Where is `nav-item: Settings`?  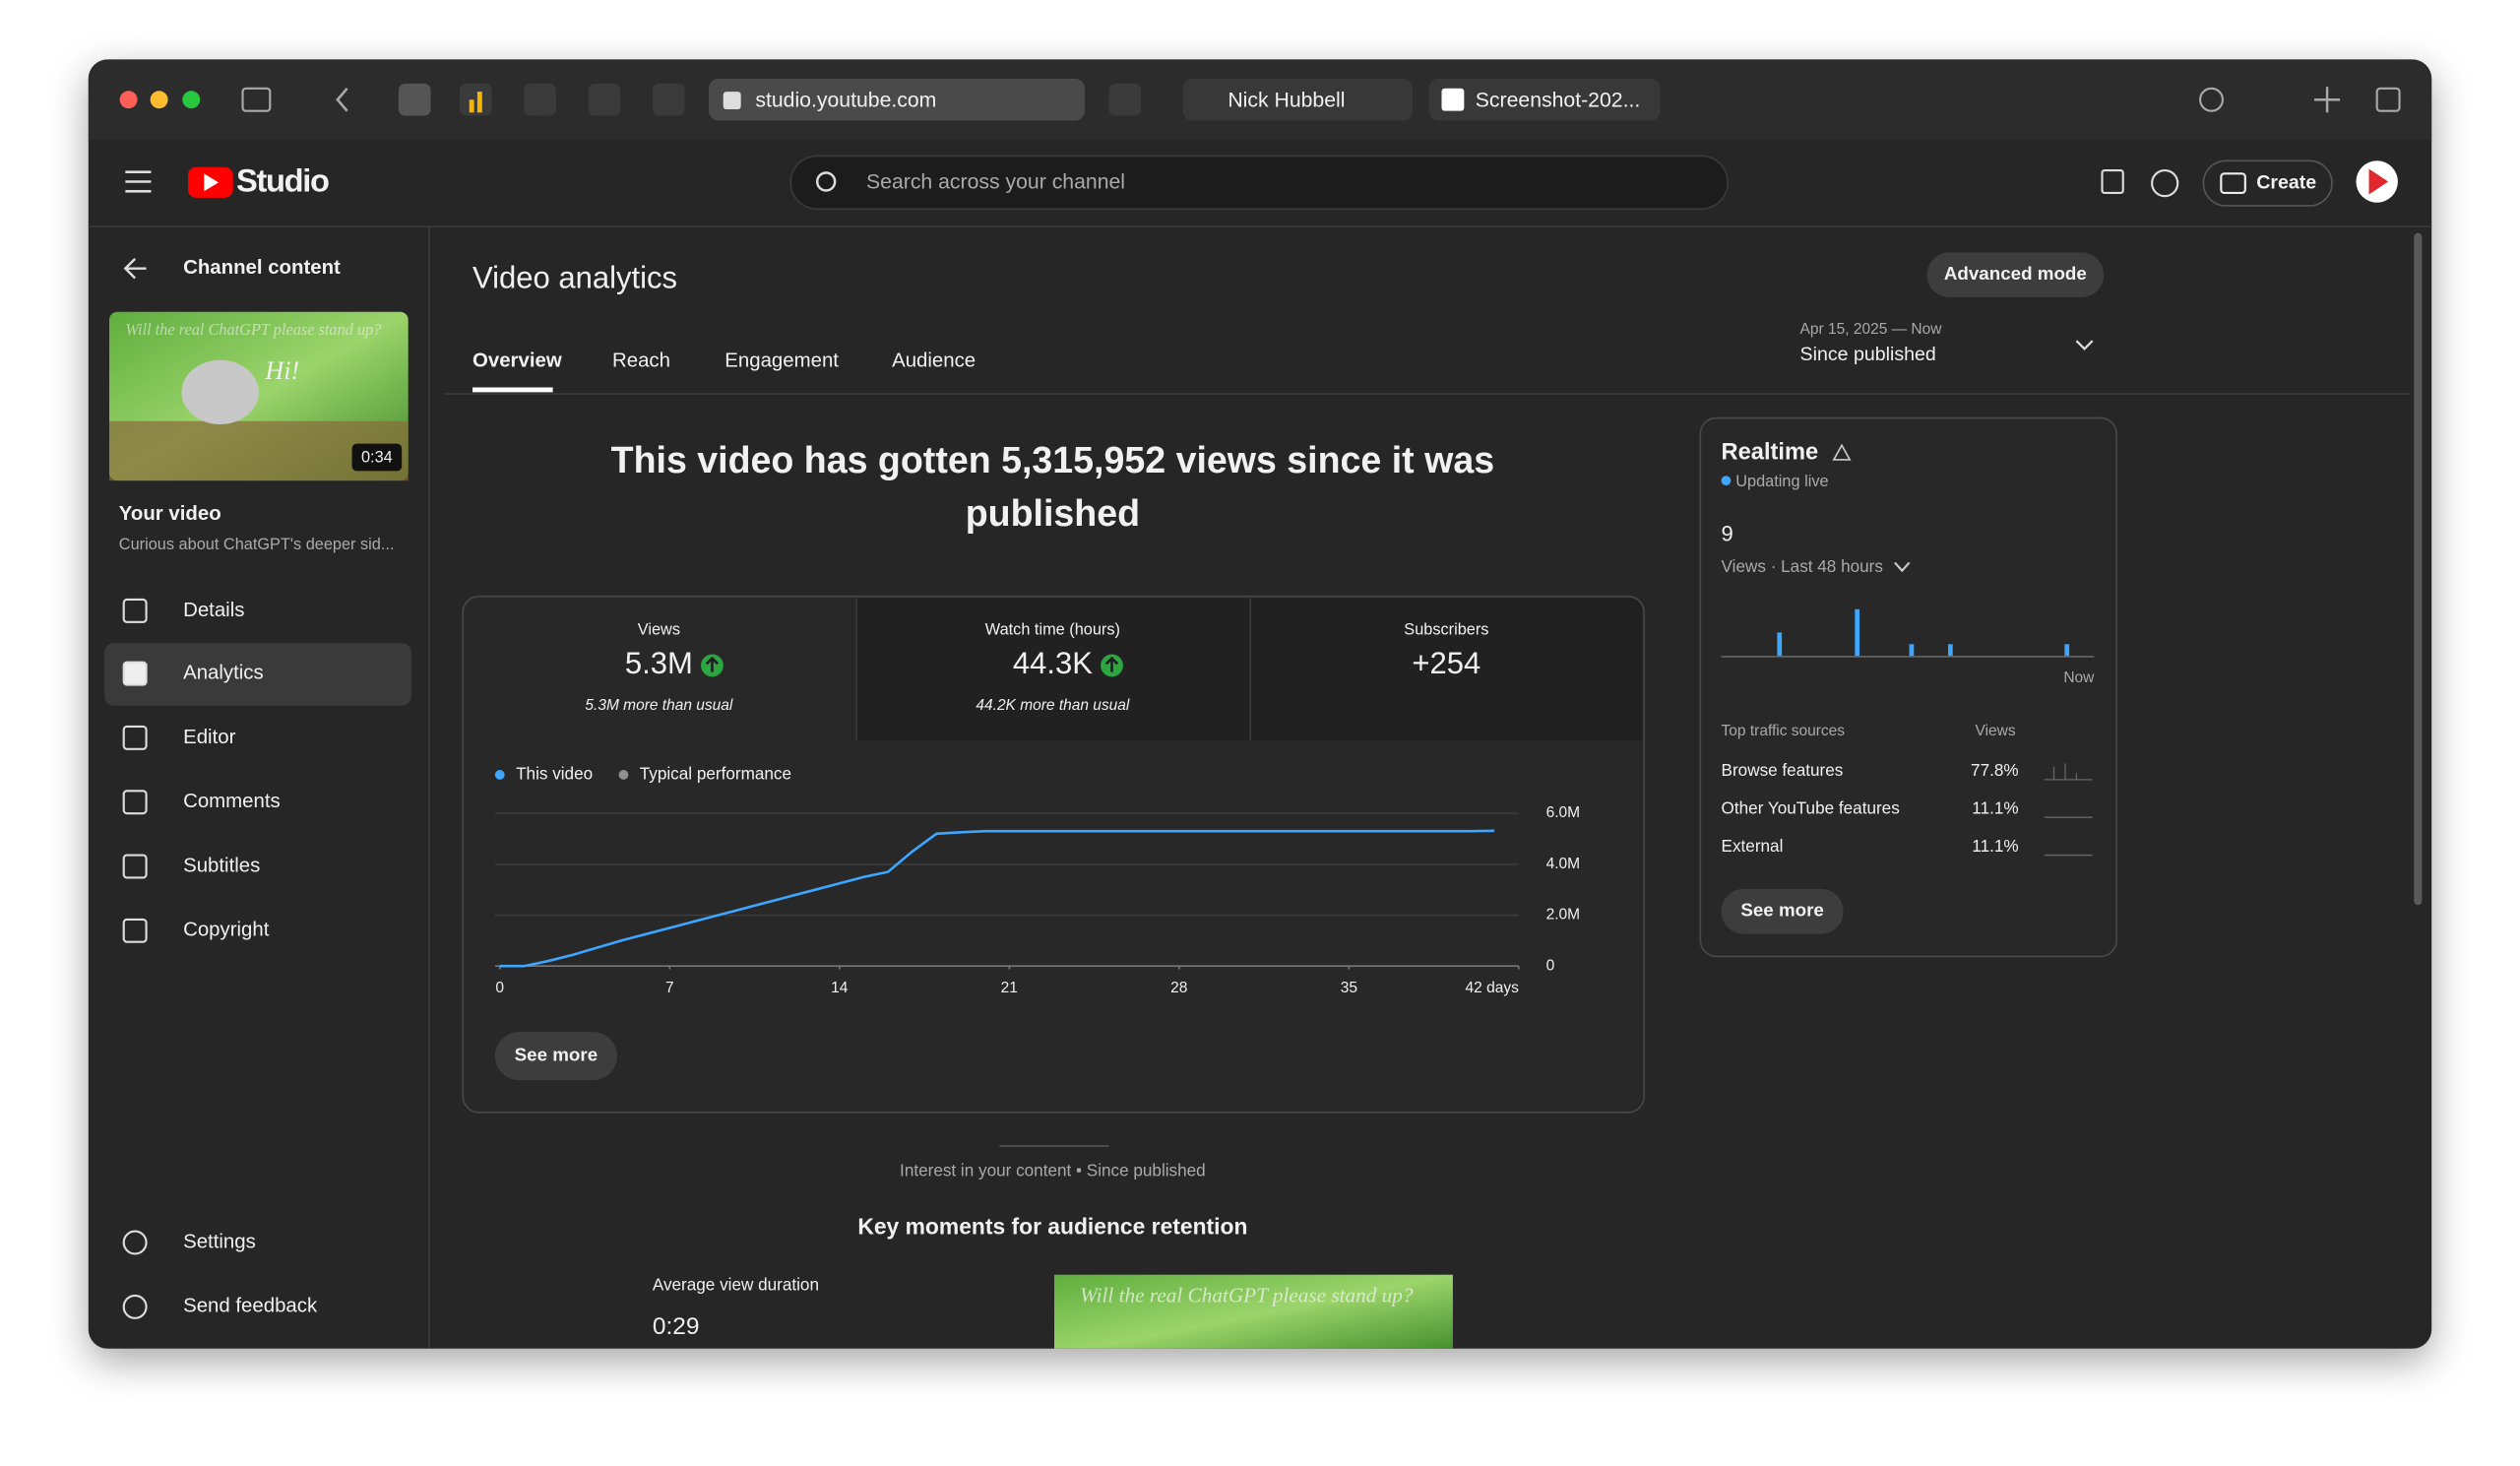 nav-item: Settings is located at coordinates (219, 1242).